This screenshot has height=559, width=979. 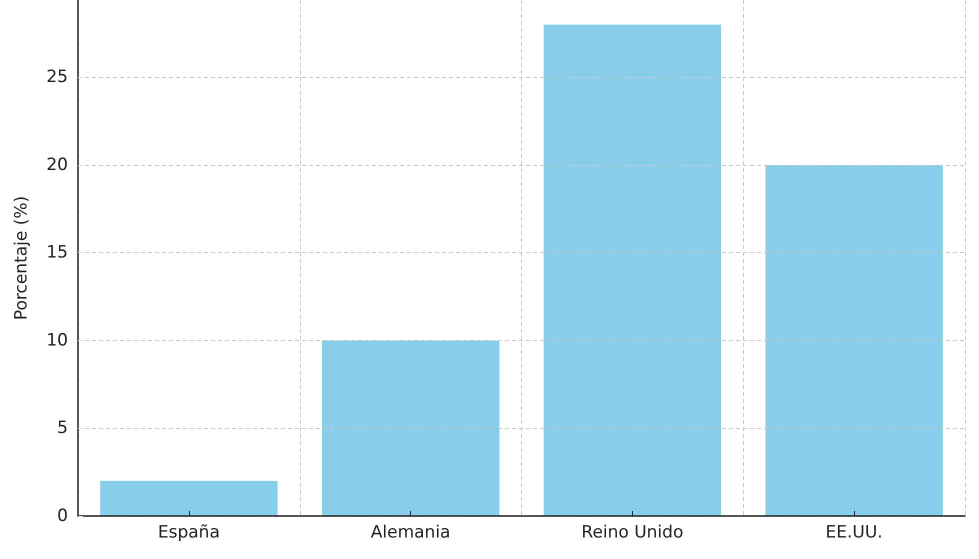 I want to click on y-axis-title: Porcentaje (%), so click(x=22, y=258).